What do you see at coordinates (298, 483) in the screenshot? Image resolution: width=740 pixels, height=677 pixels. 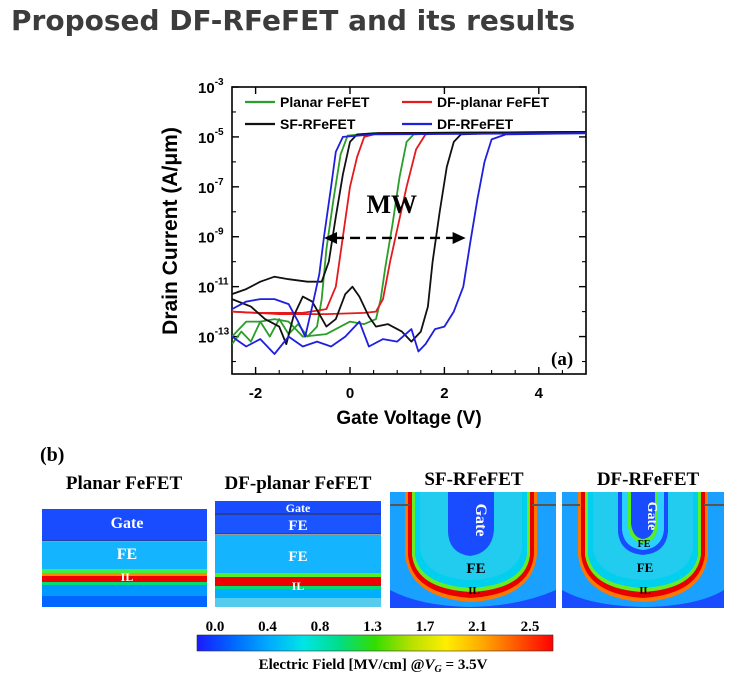 I see `panel-title-dfplanar: DF-planar FeFET` at bounding box center [298, 483].